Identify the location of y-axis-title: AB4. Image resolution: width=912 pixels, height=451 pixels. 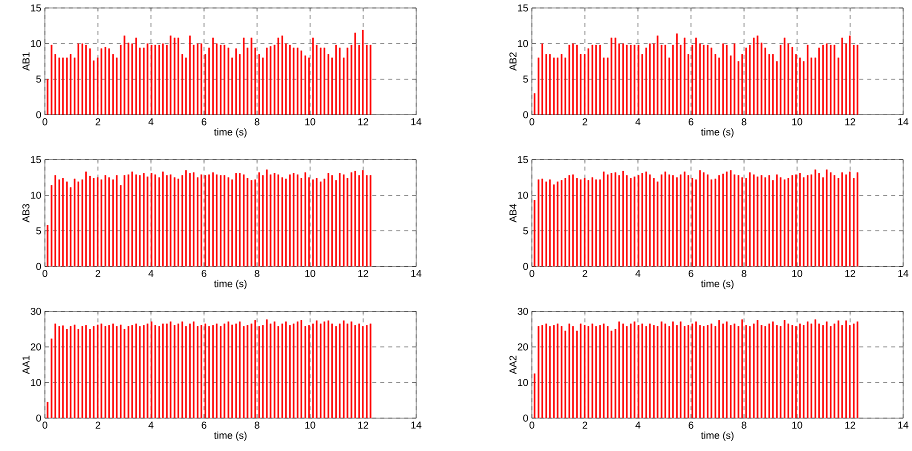
(513, 213).